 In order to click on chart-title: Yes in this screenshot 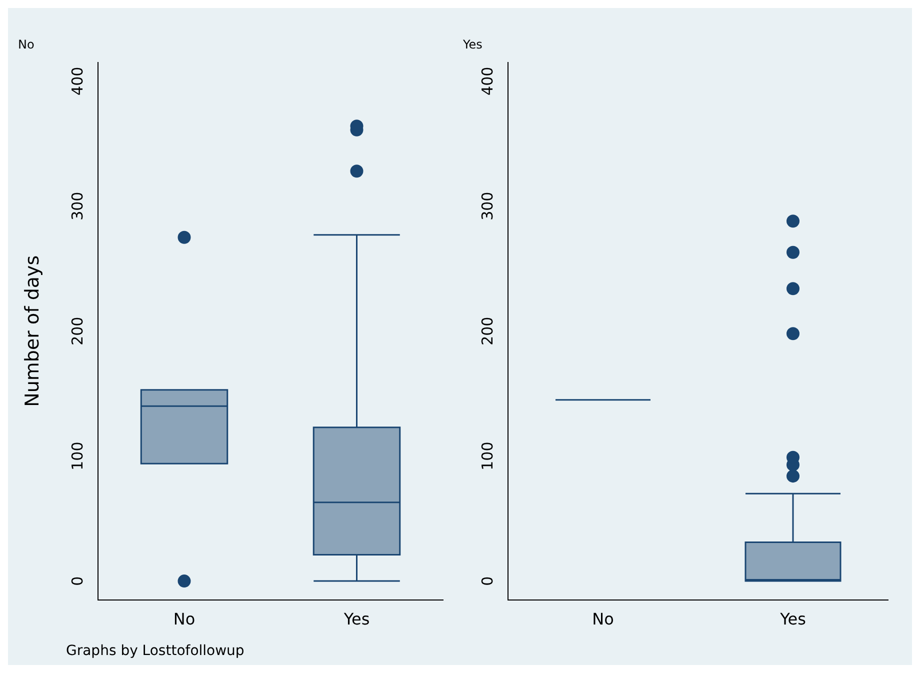, I will do `click(472, 44)`.